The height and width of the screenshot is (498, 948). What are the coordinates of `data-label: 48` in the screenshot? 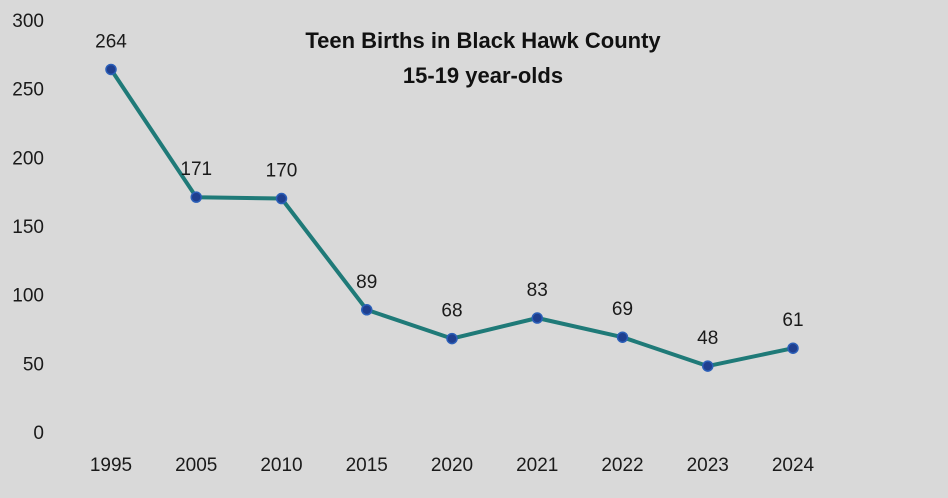 It's located at (707, 338).